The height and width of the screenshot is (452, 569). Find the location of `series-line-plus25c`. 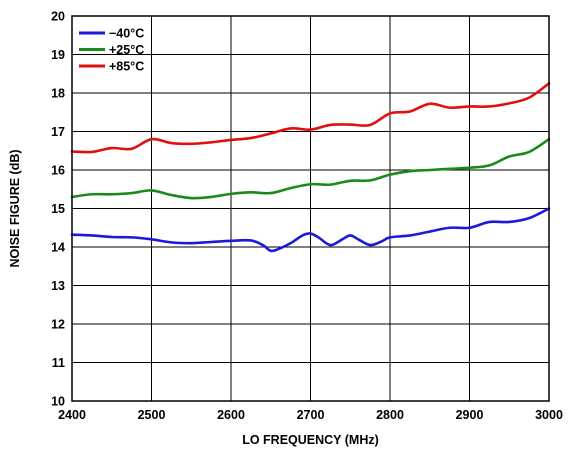

series-line-plus25c is located at coordinates (310, 168).